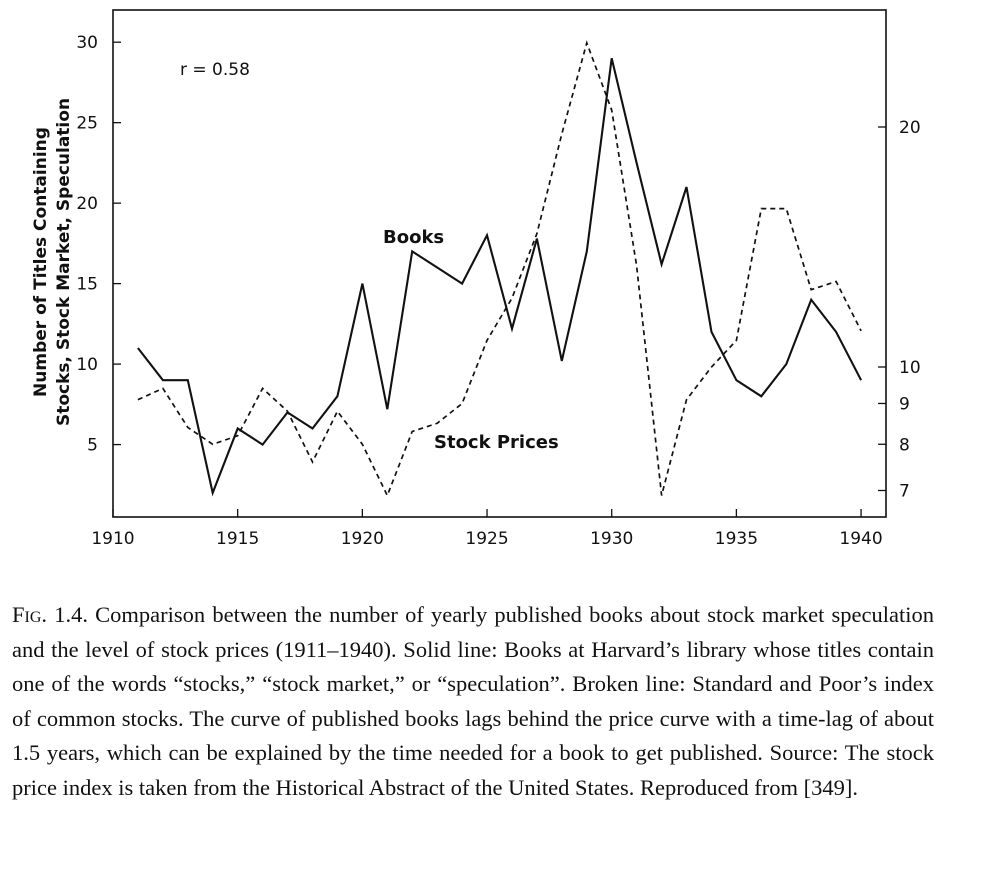  What do you see at coordinates (237, 539) in the screenshot?
I see `x-tick-label: 1915` at bounding box center [237, 539].